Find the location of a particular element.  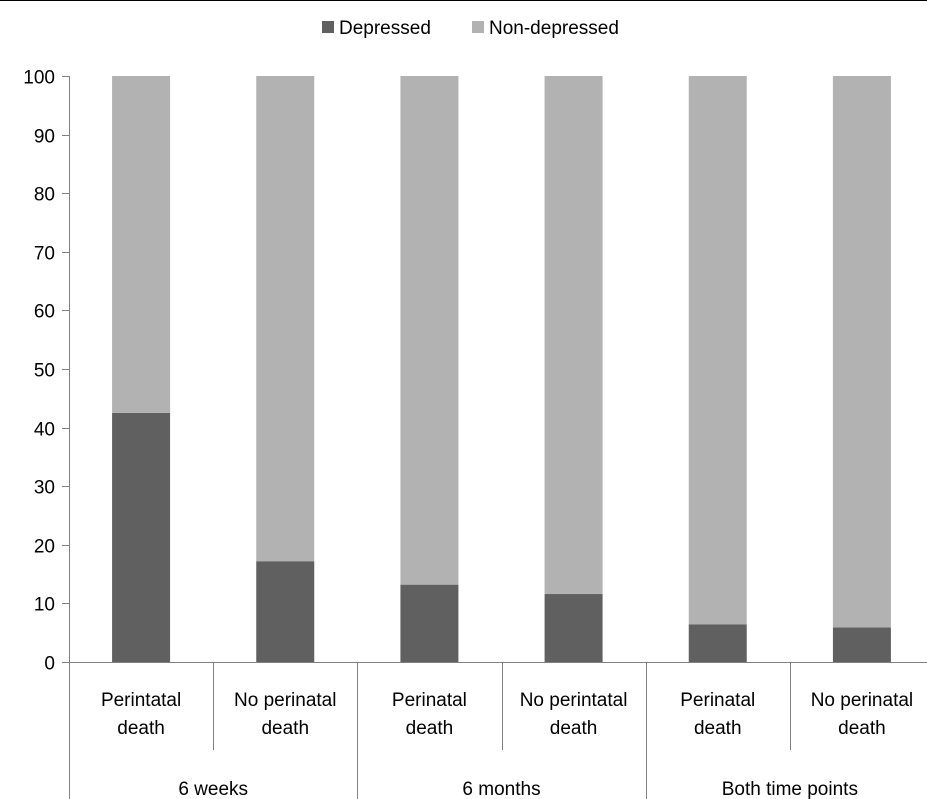

legend-swatch-non-depressed is located at coordinates (478, 27).